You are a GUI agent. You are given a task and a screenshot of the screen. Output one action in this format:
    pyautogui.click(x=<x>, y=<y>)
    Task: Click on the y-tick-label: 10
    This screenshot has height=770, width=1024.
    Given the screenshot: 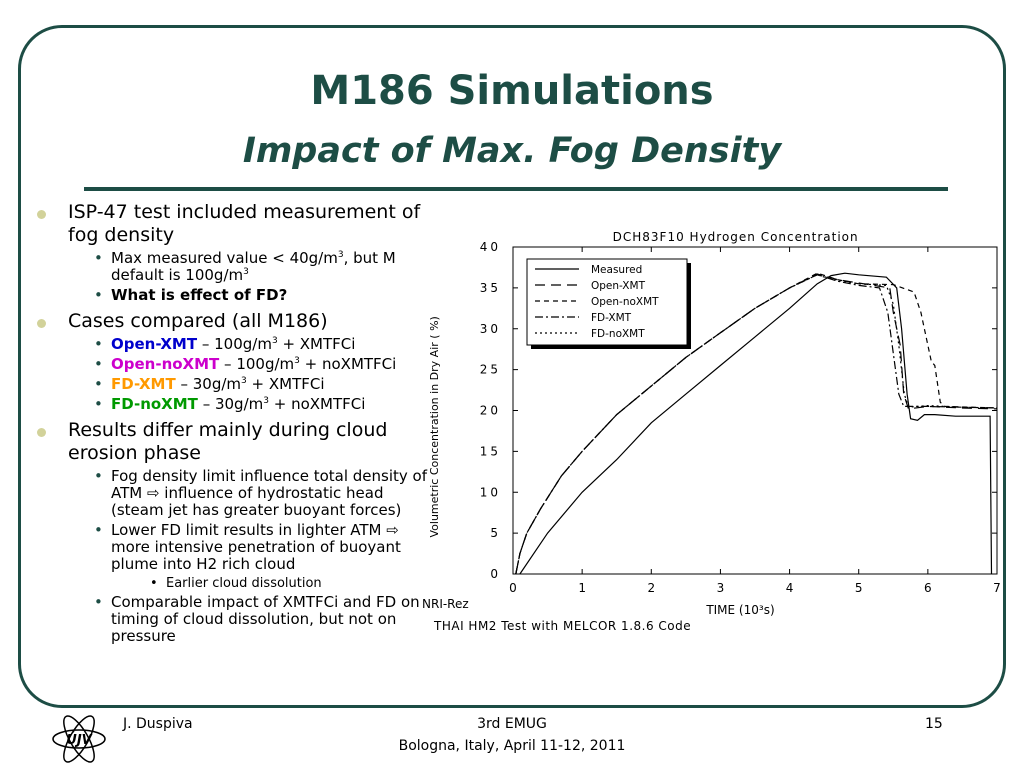 What is the action you would take?
    pyautogui.click(x=490, y=492)
    